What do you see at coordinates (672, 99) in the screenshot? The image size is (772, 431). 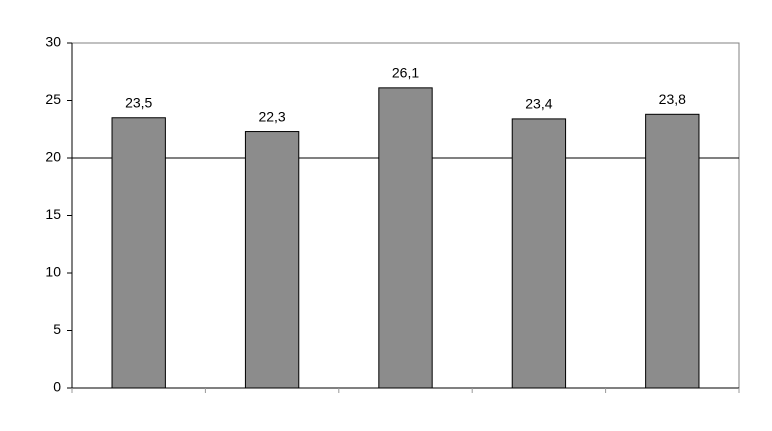 I see `data-label: 23,8` at bounding box center [672, 99].